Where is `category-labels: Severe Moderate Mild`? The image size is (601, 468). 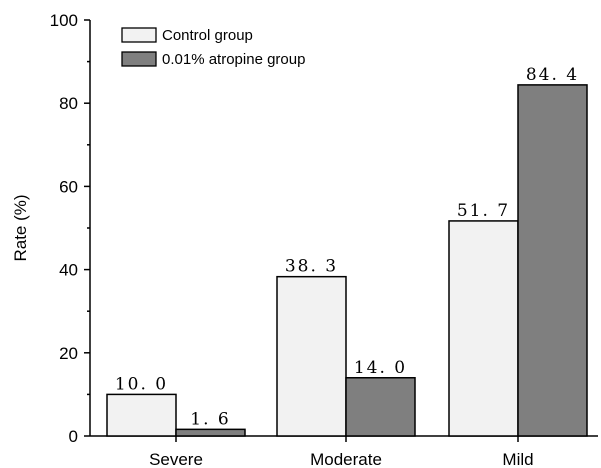 category-labels: Severe Moderate Mild is located at coordinates (341, 459).